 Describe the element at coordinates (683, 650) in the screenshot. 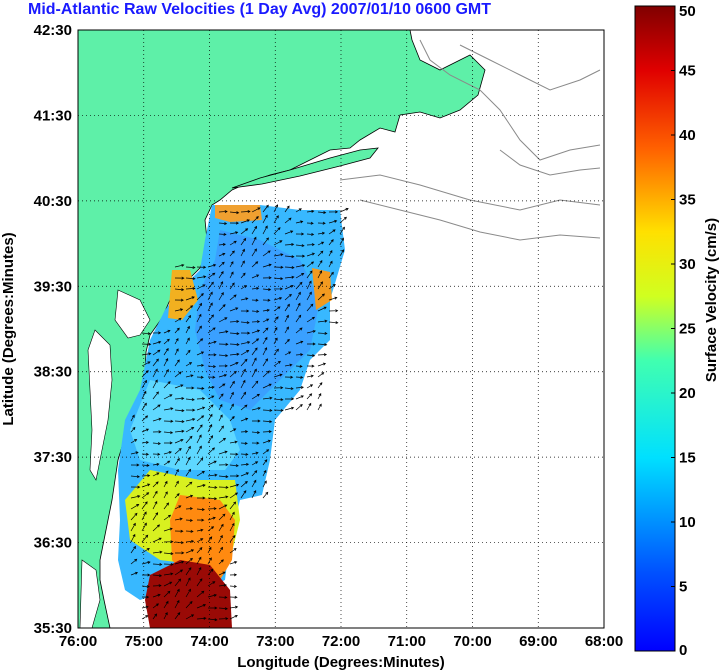

I see `colorbar-tick-label: 0` at that location.